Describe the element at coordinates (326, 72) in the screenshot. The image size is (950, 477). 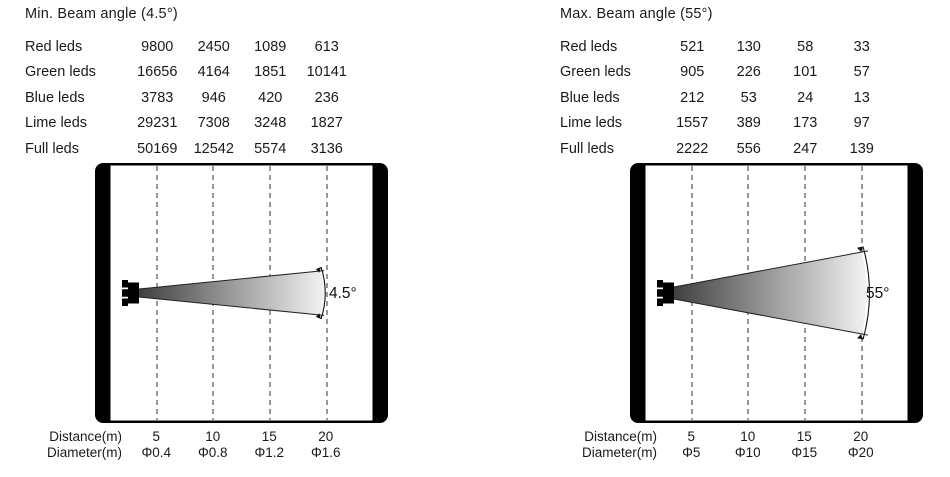
I see `led-value: 10141` at that location.